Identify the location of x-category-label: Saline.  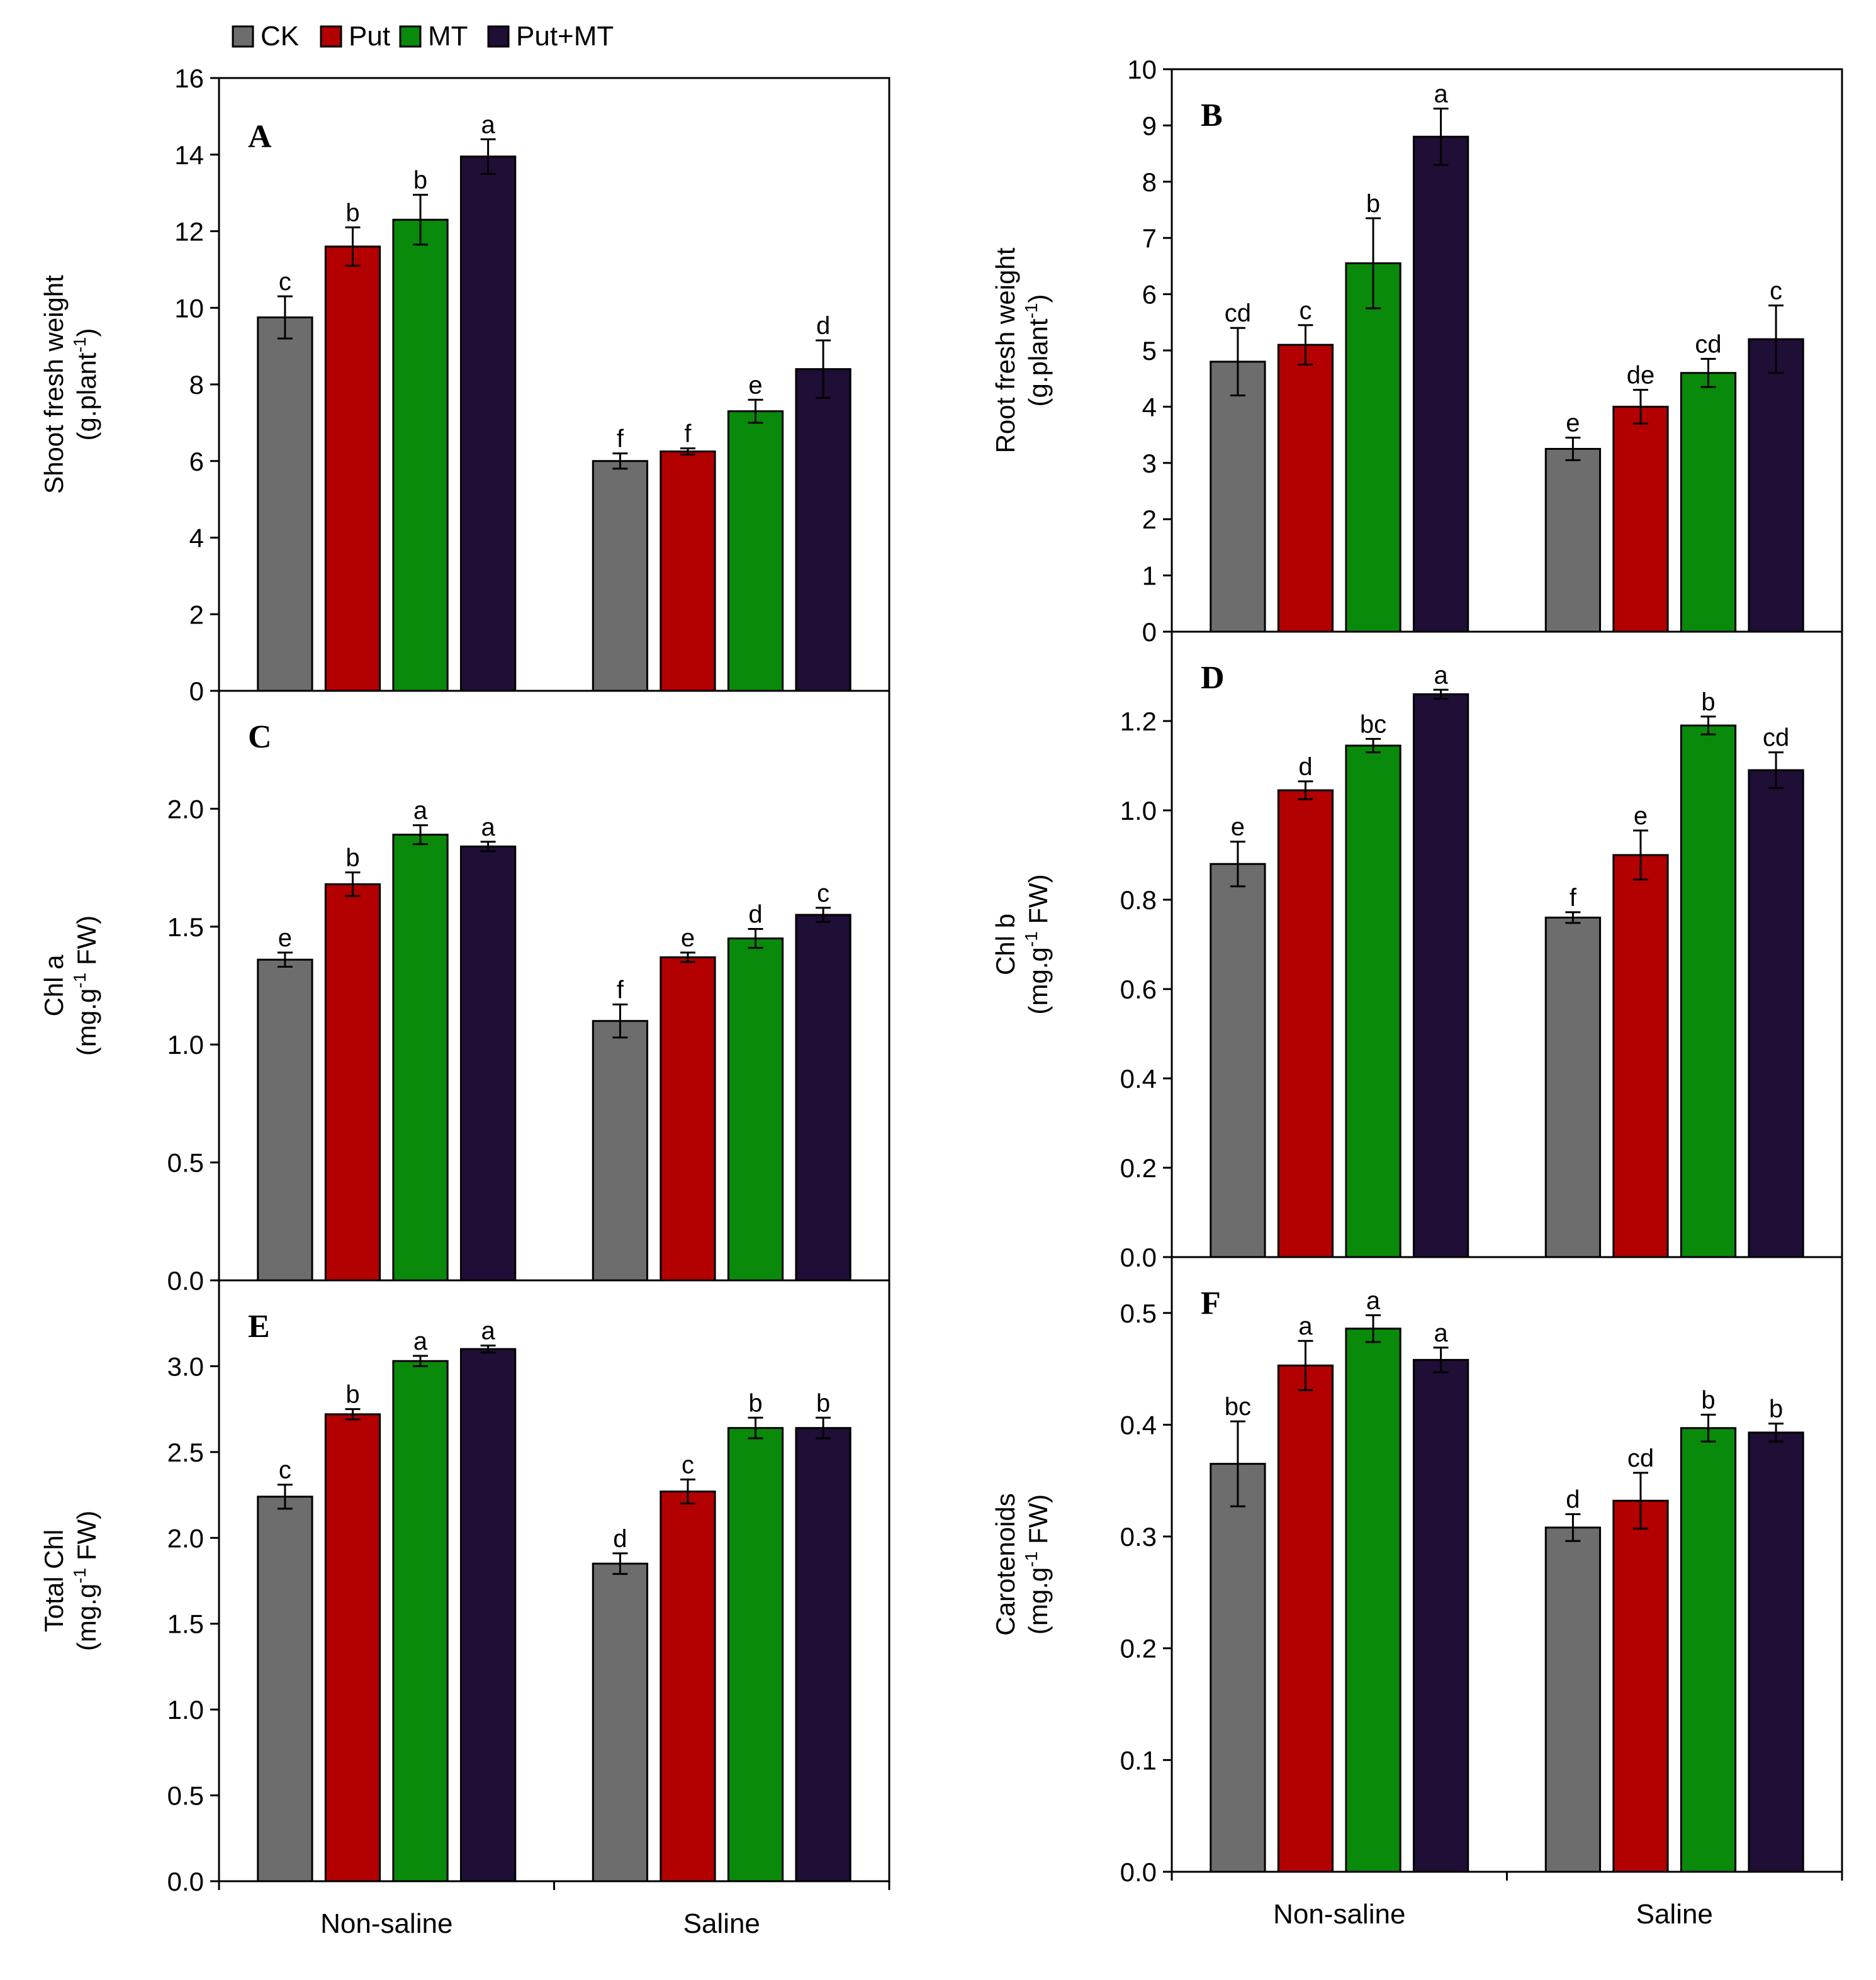
(721, 1924).